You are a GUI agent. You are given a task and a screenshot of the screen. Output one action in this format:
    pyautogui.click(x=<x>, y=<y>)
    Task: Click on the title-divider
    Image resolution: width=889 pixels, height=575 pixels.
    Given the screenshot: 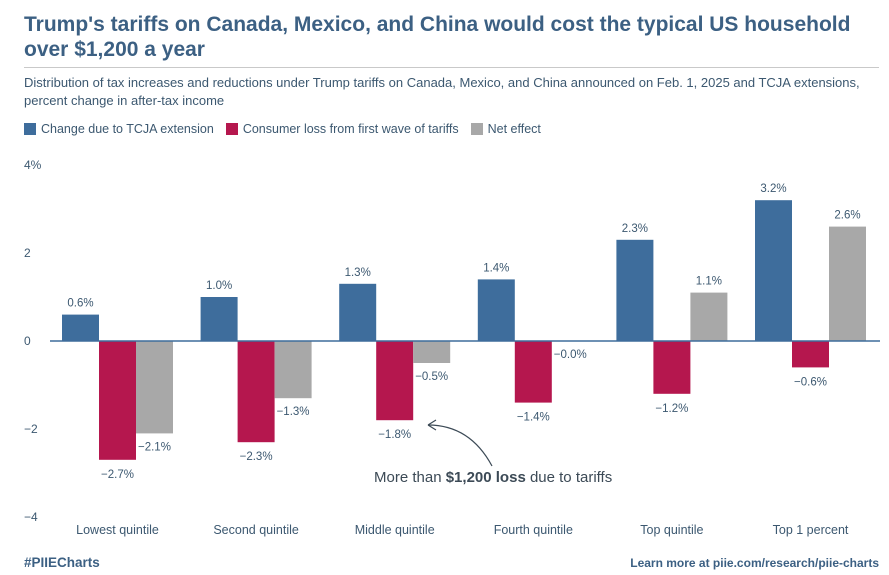 What is the action you would take?
    pyautogui.click(x=451, y=67)
    